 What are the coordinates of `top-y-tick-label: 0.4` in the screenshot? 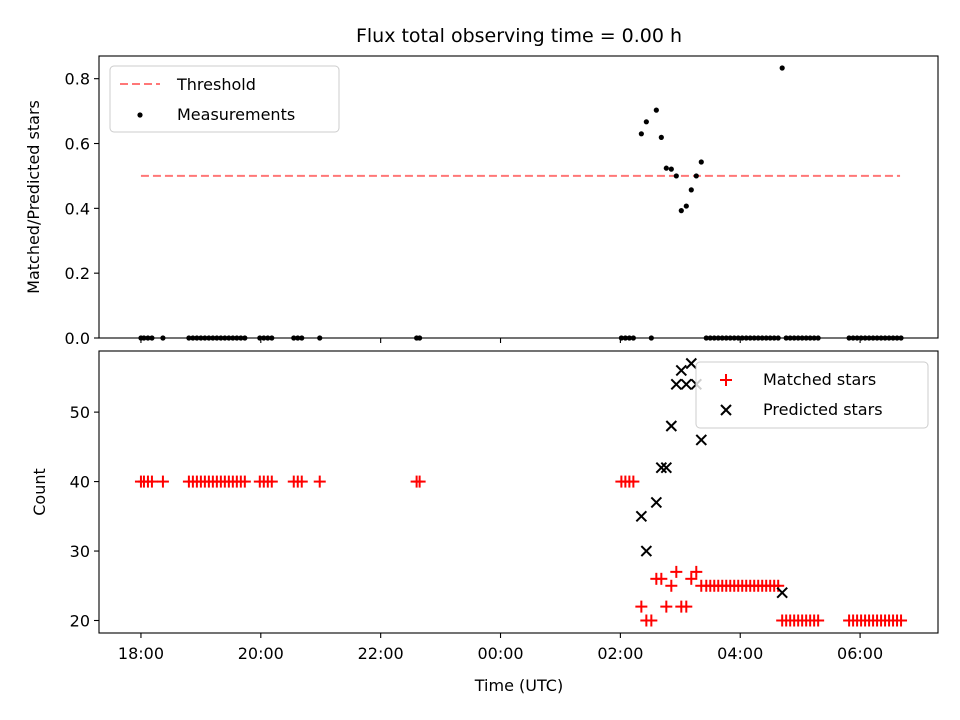 It's located at (77, 208).